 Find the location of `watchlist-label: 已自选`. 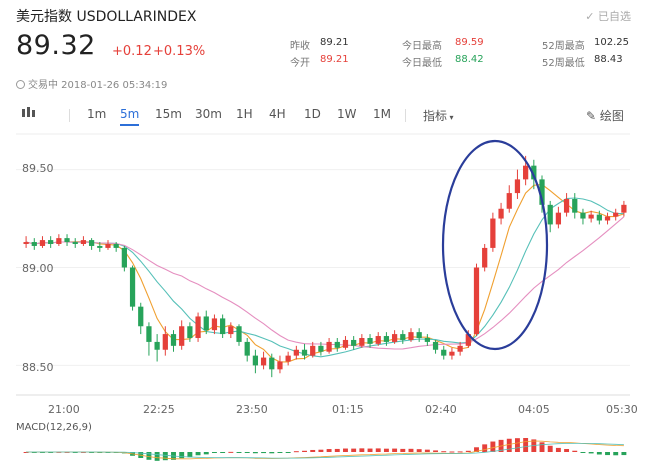

watchlist-label: 已自选 is located at coordinates (614, 16).